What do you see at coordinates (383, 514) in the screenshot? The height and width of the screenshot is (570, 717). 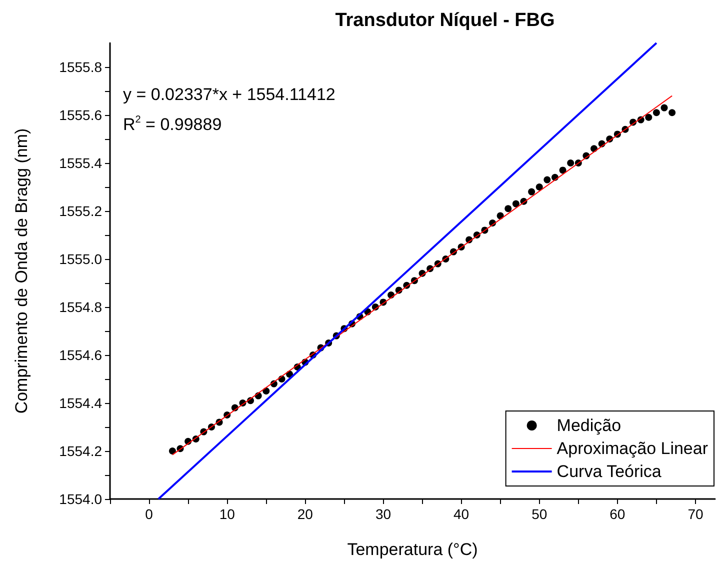 I see `x-tick-label: 30` at bounding box center [383, 514].